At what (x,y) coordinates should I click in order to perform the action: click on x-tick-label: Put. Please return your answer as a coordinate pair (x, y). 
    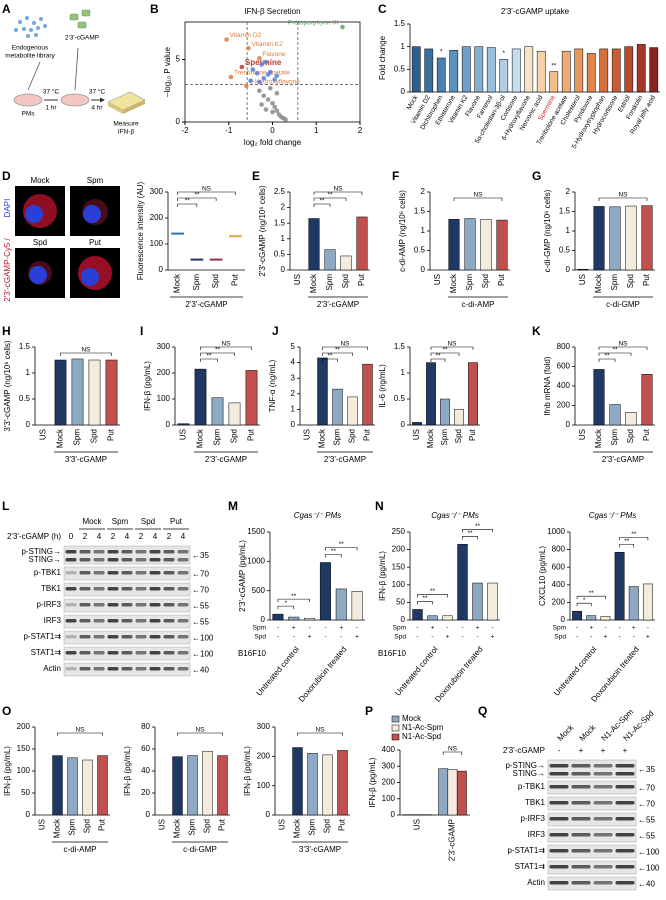
    Looking at the image, I should click on (251, 434).